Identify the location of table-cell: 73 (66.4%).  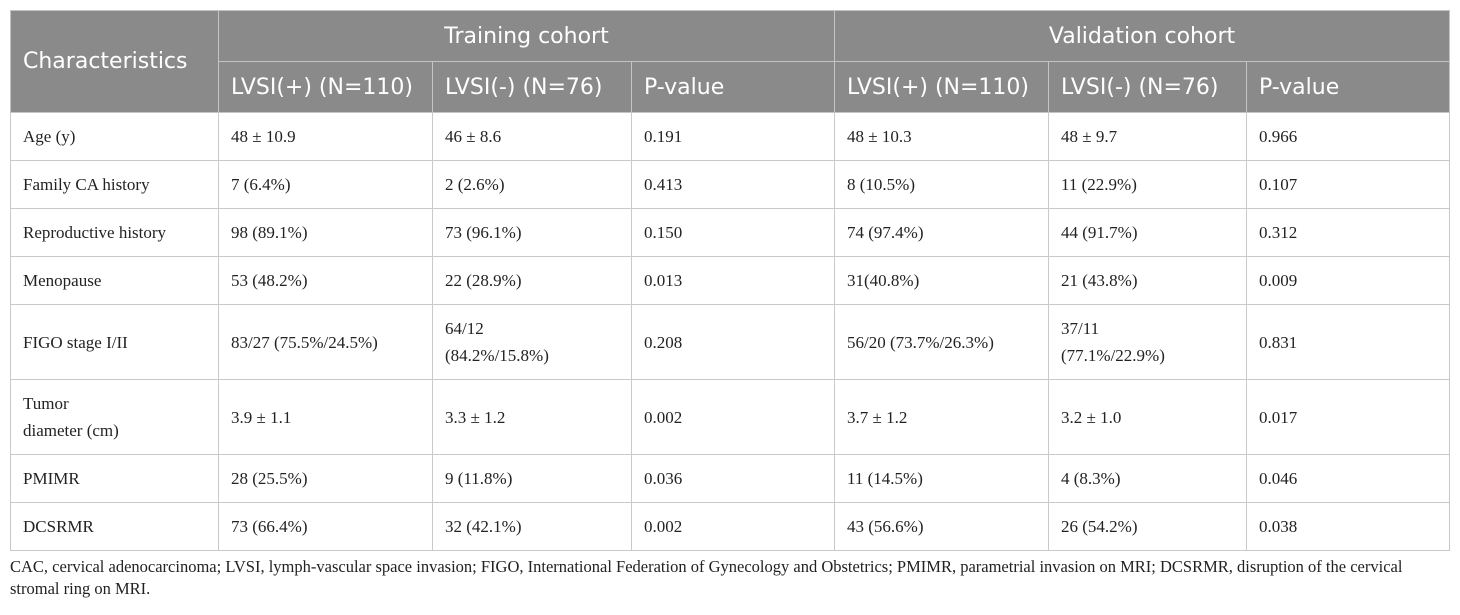
(325, 526).